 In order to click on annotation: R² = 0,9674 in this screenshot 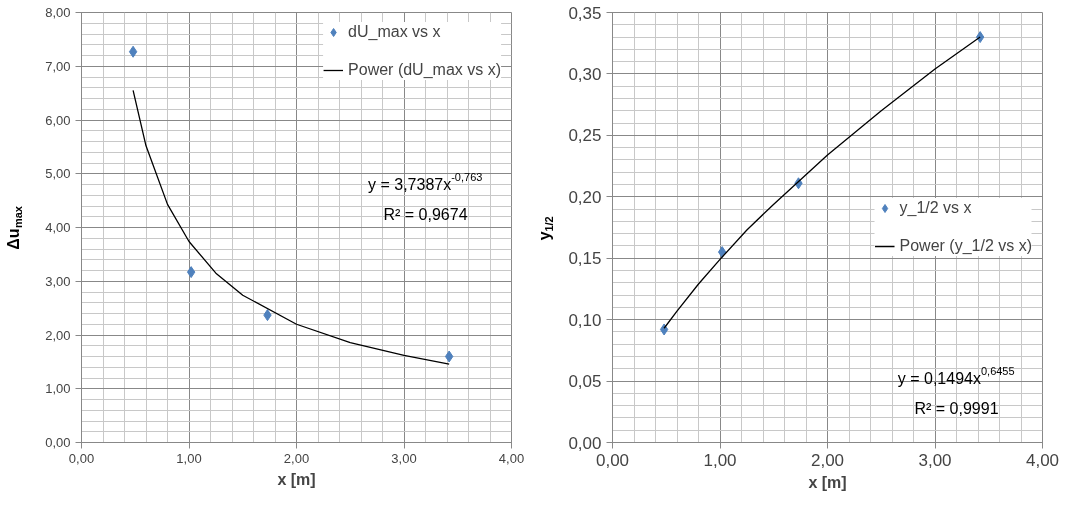, I will do `click(425, 215)`.